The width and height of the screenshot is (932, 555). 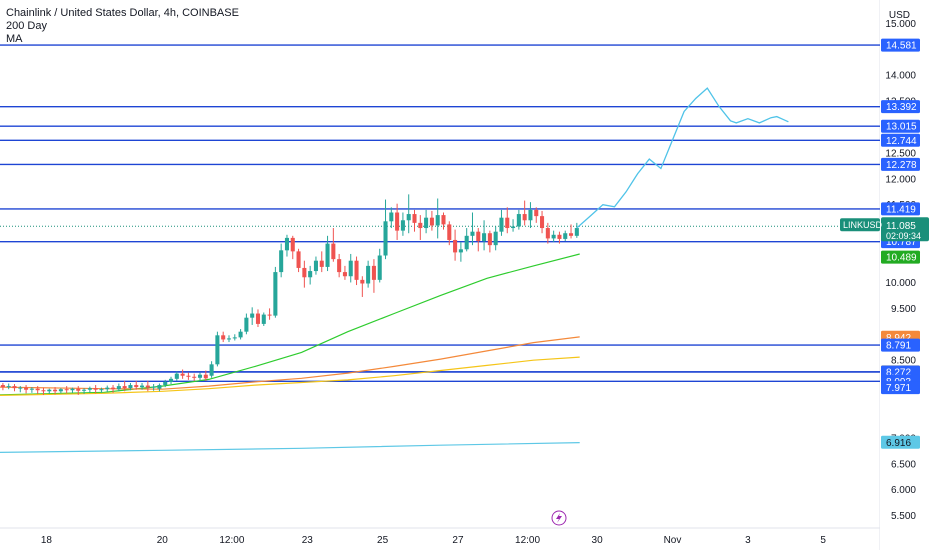 I want to click on x-tick-label: 18, so click(x=47, y=540).